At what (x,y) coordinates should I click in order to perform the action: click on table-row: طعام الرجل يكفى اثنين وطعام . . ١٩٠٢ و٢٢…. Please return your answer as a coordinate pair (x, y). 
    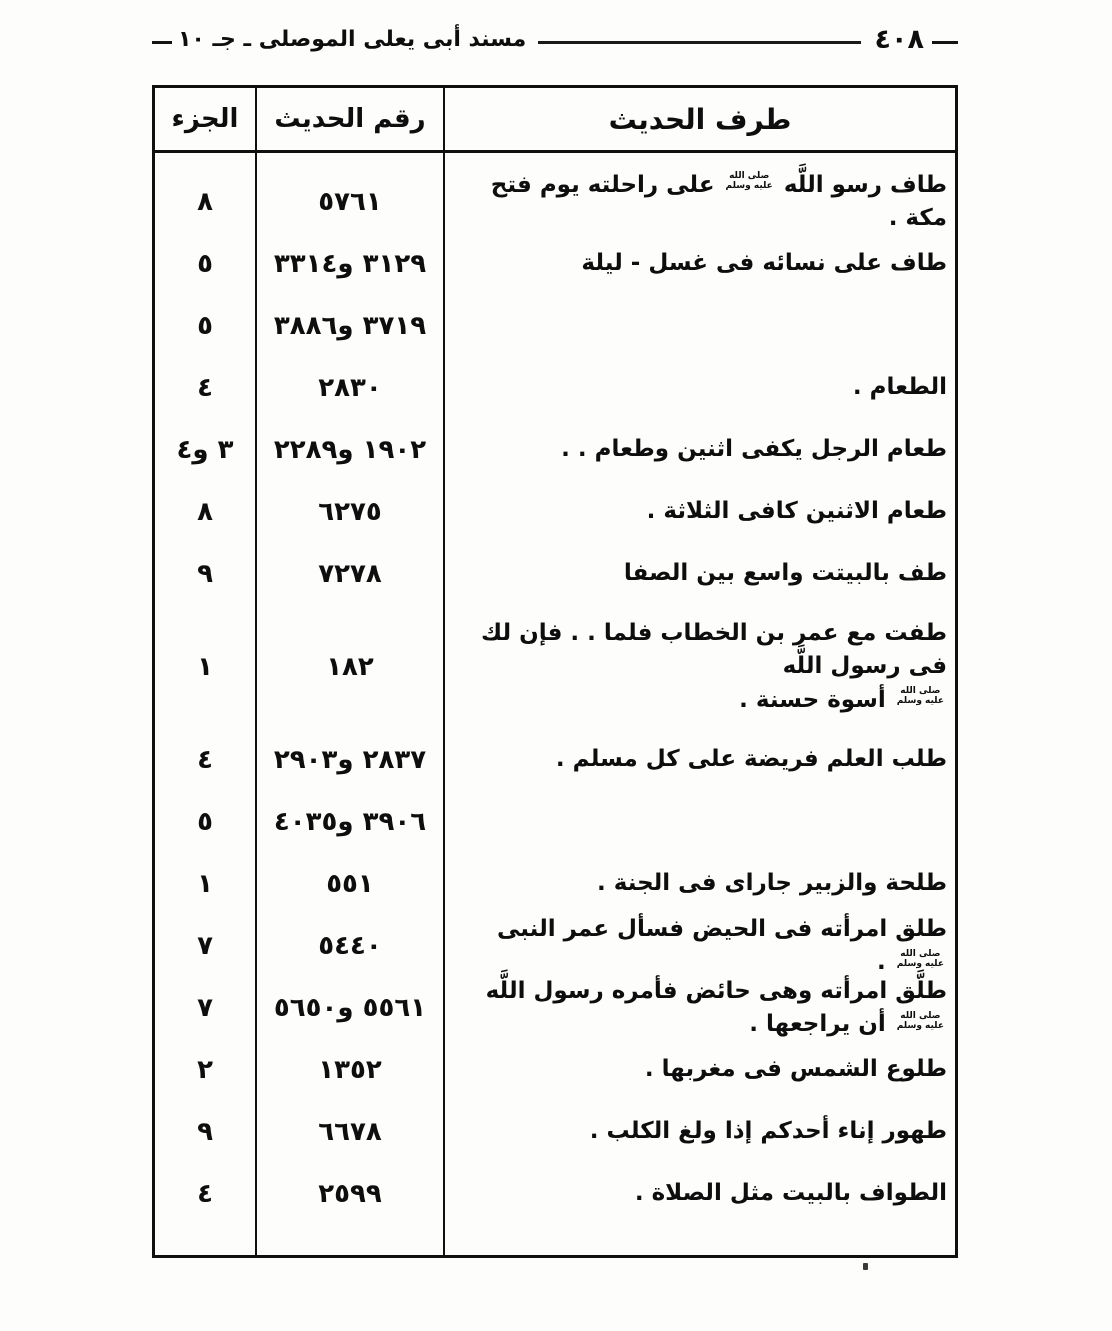
    Looking at the image, I should click on (555, 450).